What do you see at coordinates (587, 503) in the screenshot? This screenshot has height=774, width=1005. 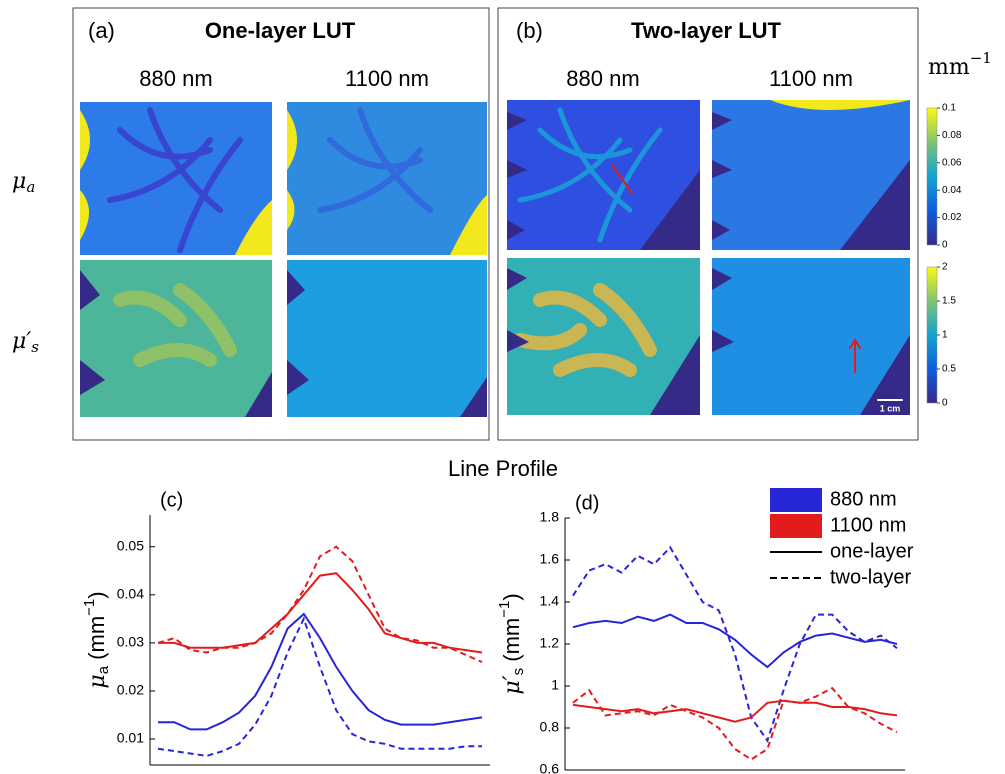 I see `panel-label: (d)` at bounding box center [587, 503].